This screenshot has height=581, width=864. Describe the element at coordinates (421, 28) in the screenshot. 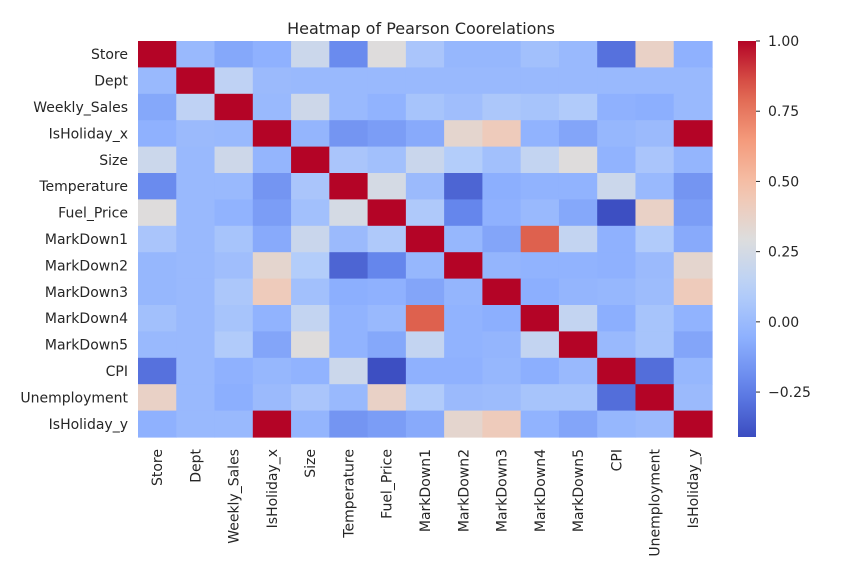

I see `chart-title: Heatmap of Pearson Coorelations` at that location.